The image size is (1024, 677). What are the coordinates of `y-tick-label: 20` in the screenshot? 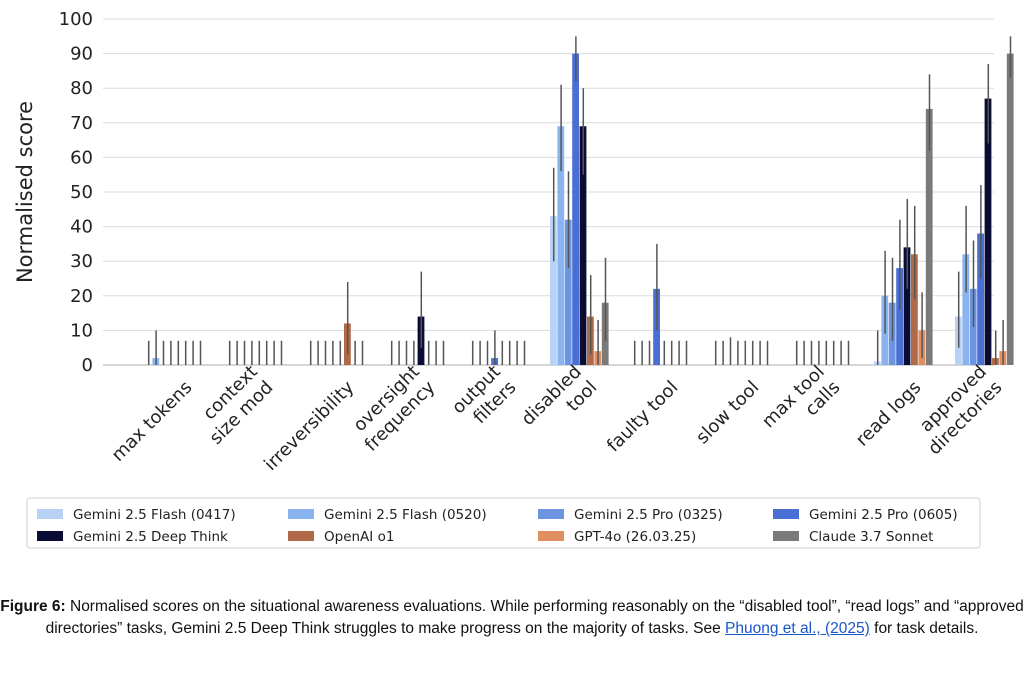 It's located at (81, 296).